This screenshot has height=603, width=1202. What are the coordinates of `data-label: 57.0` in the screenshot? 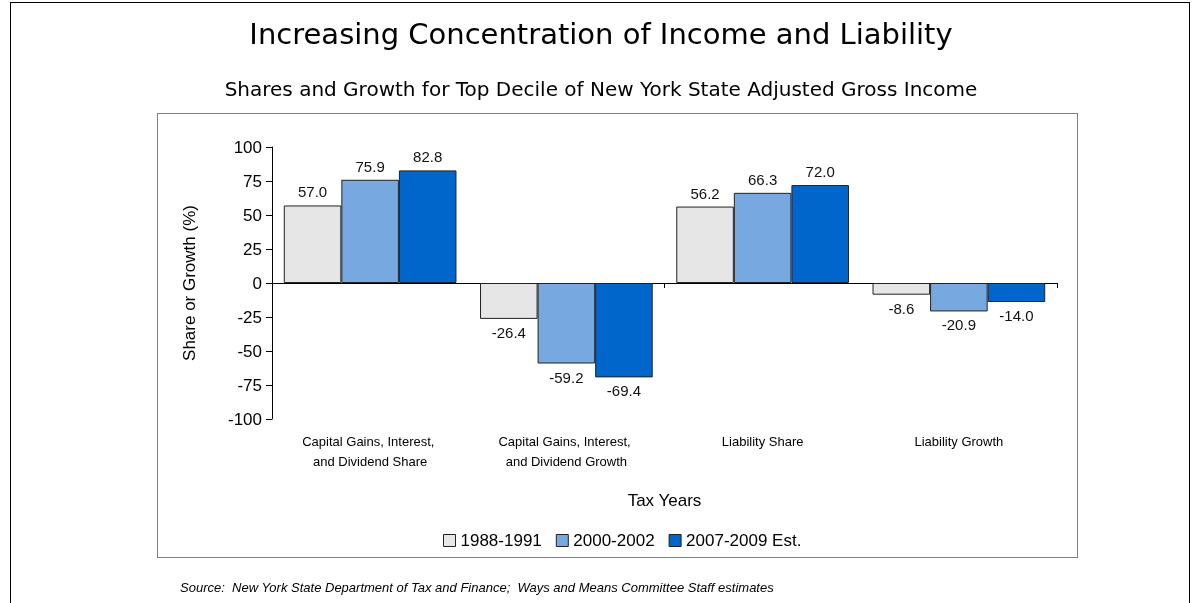 It's located at (312, 192).